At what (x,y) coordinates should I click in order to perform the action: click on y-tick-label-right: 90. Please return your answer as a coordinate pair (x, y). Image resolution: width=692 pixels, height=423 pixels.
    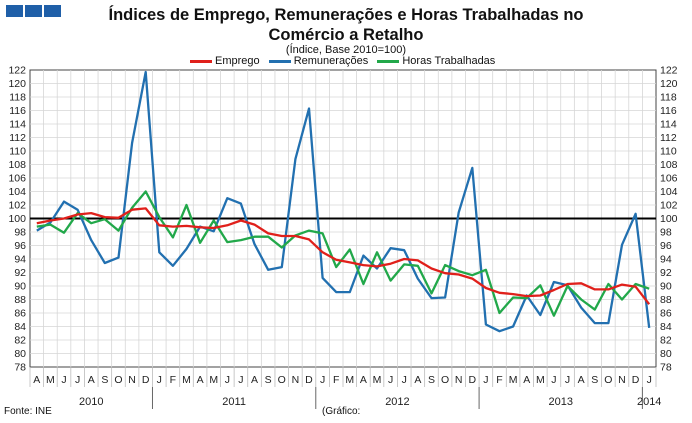
    Looking at the image, I should click on (666, 287).